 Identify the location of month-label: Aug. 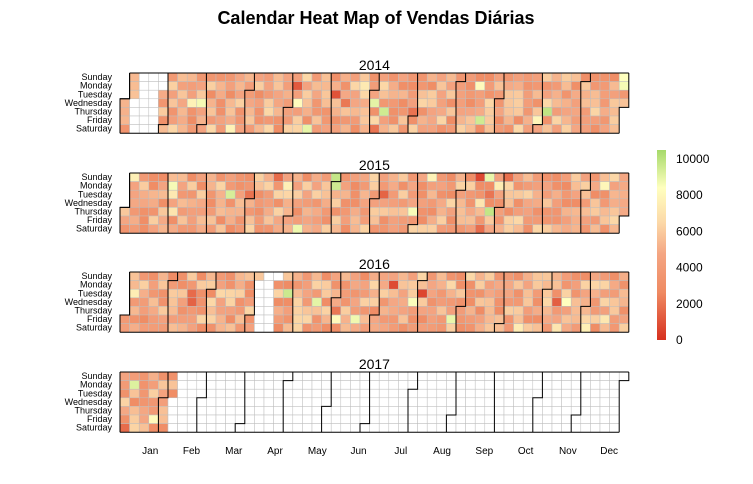
(442, 451).